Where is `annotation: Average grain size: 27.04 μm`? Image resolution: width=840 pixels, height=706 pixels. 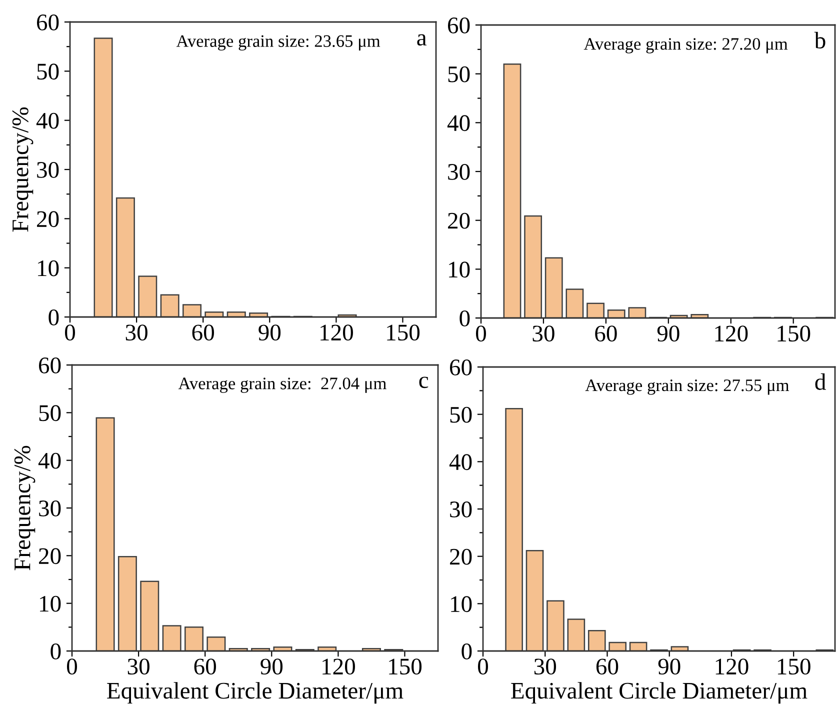 annotation: Average grain size: 27.04 μm is located at coordinates (282, 385).